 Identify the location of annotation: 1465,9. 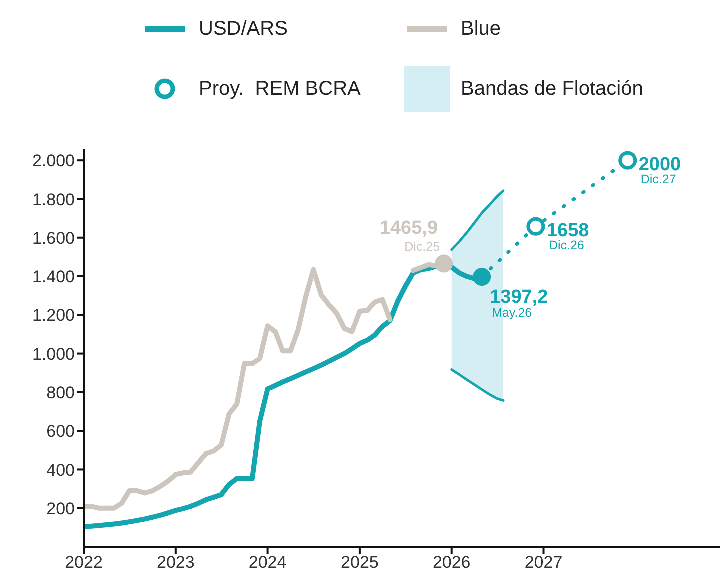
(409, 228).